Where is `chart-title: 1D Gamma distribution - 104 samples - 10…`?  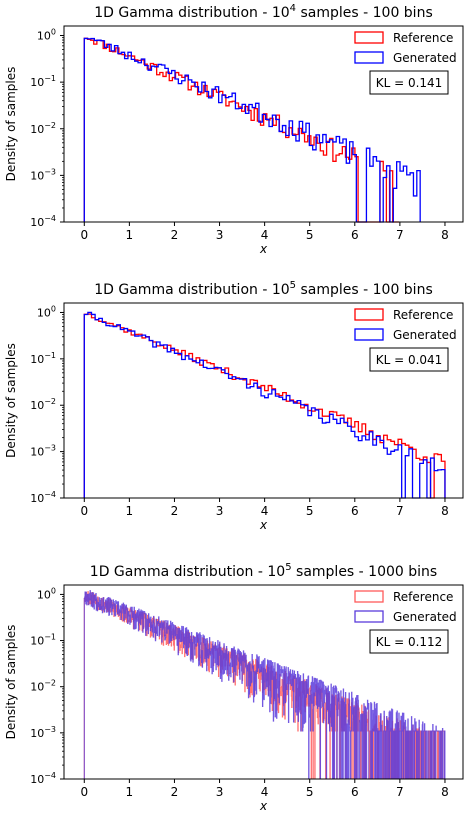 chart-title: 1D Gamma distribution - 104 samples - 10… is located at coordinates (263, 12).